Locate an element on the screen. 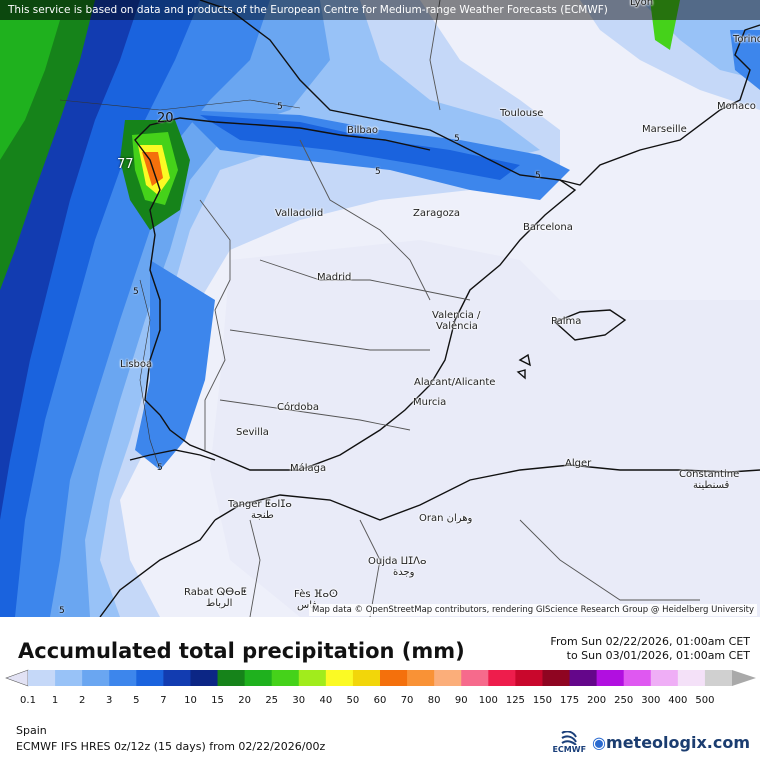  city-label: Bilbao is located at coordinates (363, 130).